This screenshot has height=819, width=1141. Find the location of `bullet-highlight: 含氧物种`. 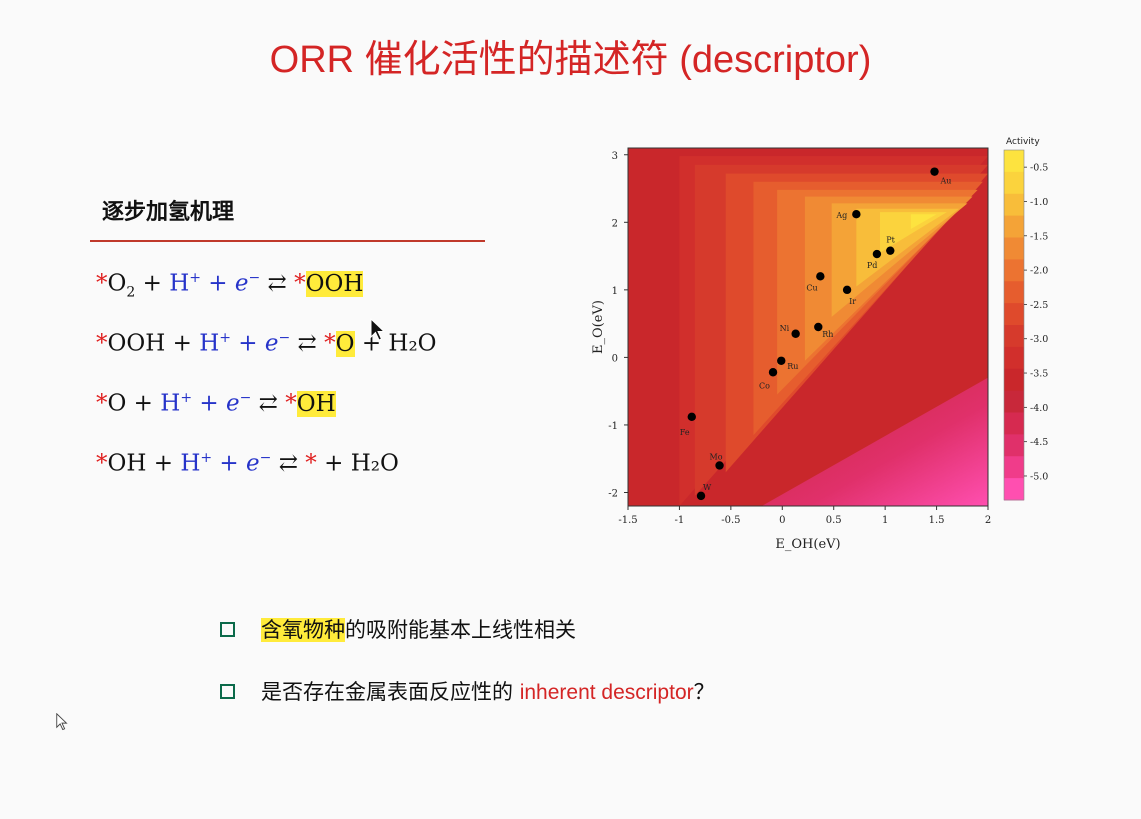

bullet-highlight: 含氧物种 is located at coordinates (303, 630).